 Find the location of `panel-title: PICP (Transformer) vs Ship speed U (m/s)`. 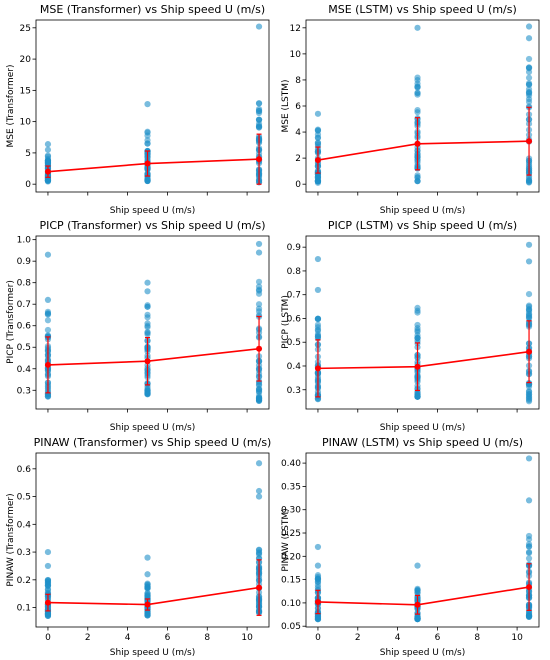

panel-title: PICP (Transformer) vs Ship speed U (m/s) is located at coordinates (152, 225).